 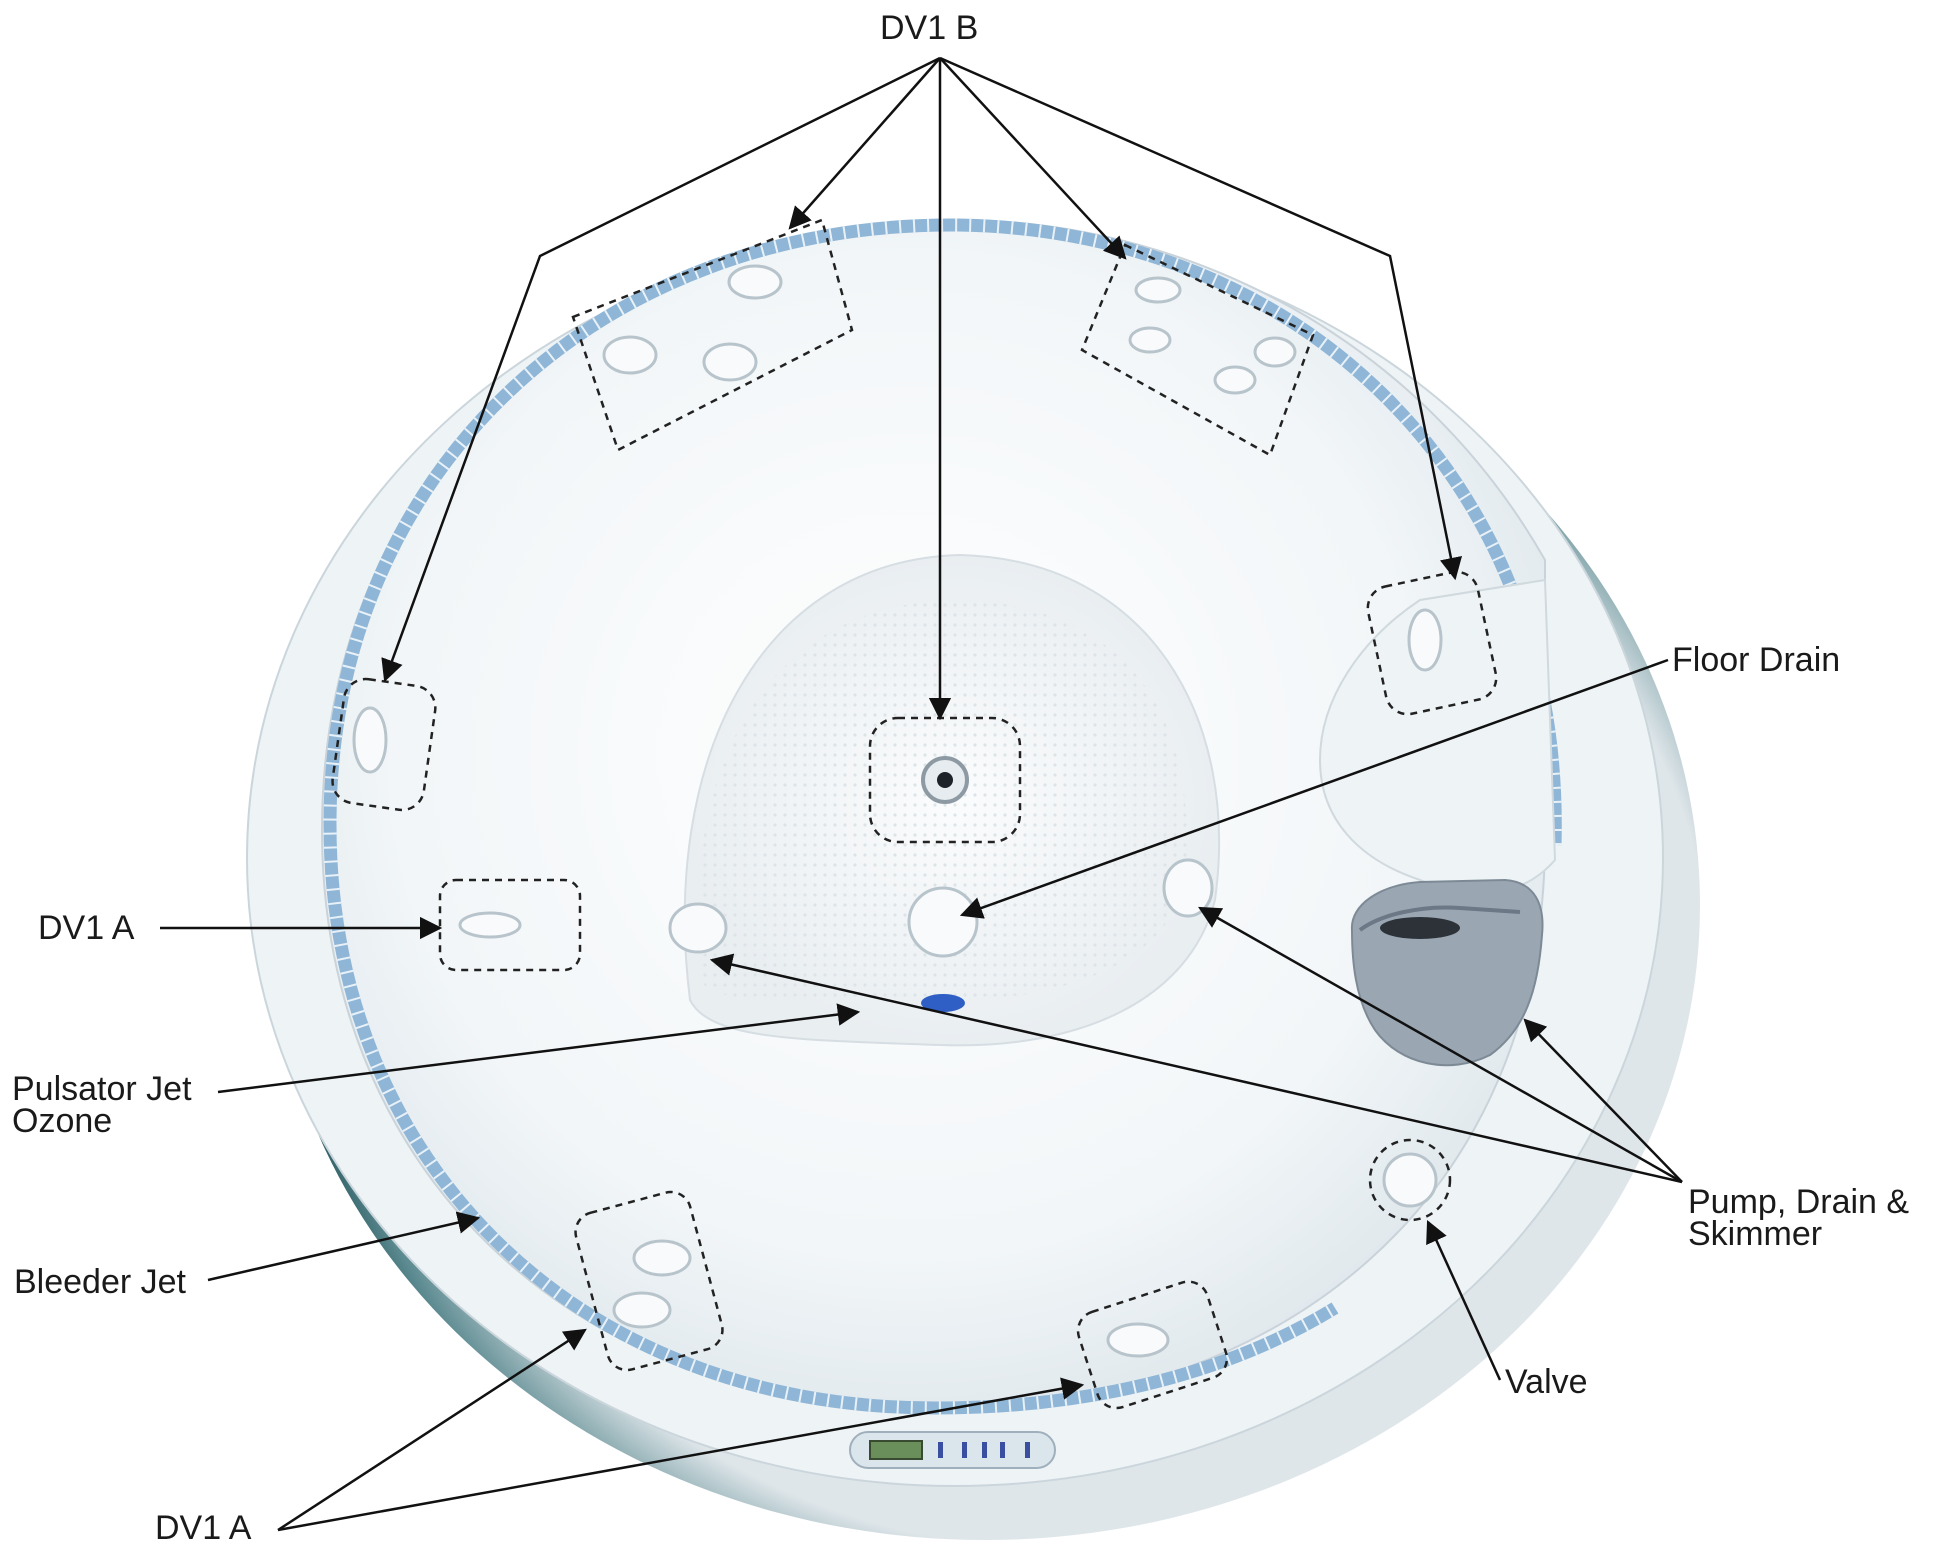 What do you see at coordinates (1799, 1202) in the screenshot?
I see `label-pump-drain: Pump, Drain &` at bounding box center [1799, 1202].